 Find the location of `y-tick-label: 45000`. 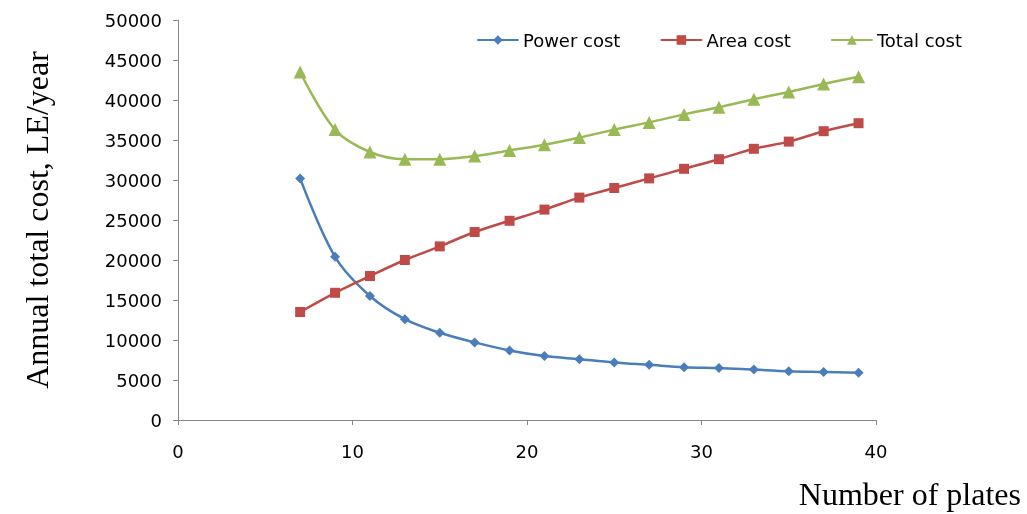

y-tick-label: 45000 is located at coordinates (133, 60).